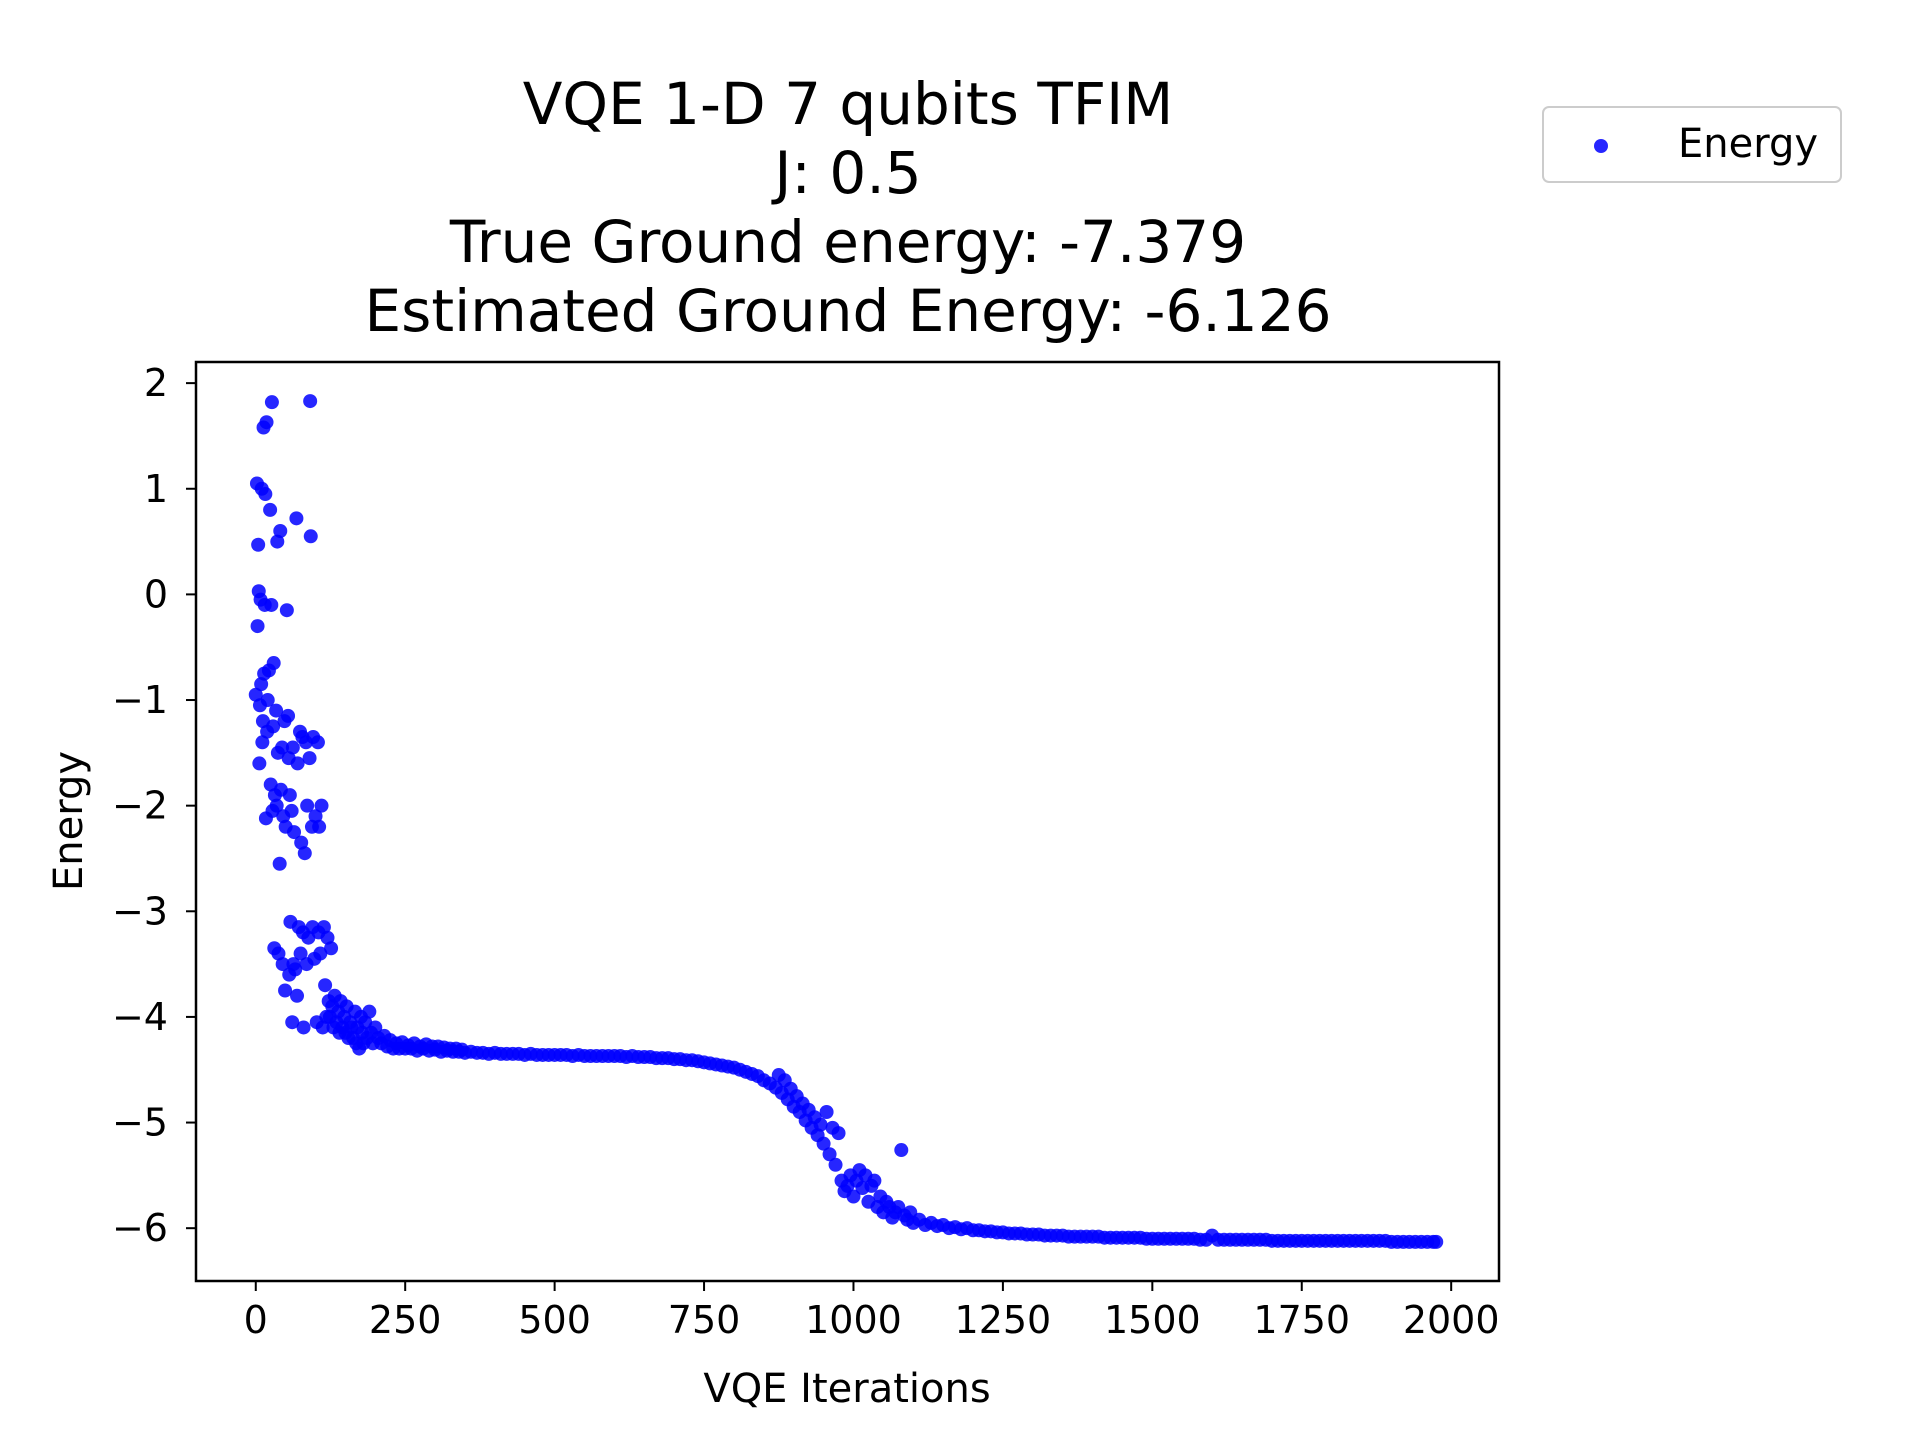 The width and height of the screenshot is (1920, 1440). Describe the element at coordinates (1748, 144) in the screenshot. I see `legend-energy-label: Energy` at that location.